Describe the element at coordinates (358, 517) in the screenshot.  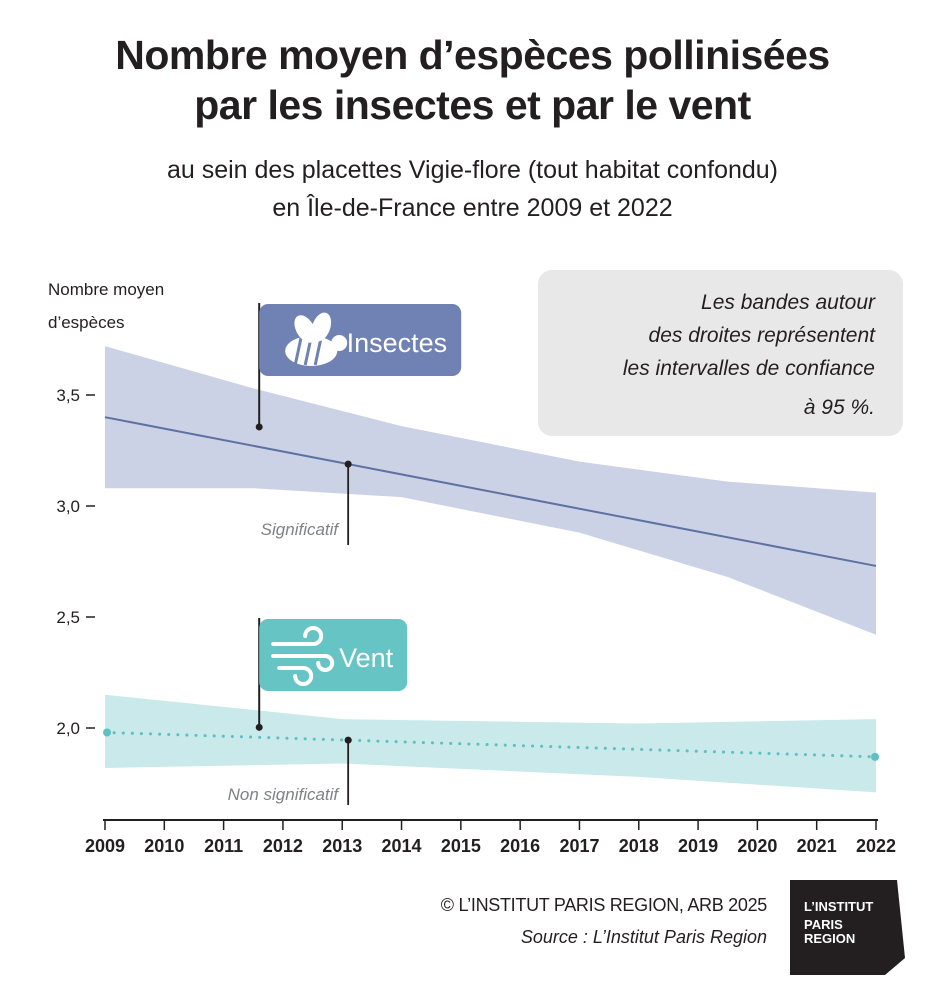
I see `series-flags: Insectes Vent` at that location.